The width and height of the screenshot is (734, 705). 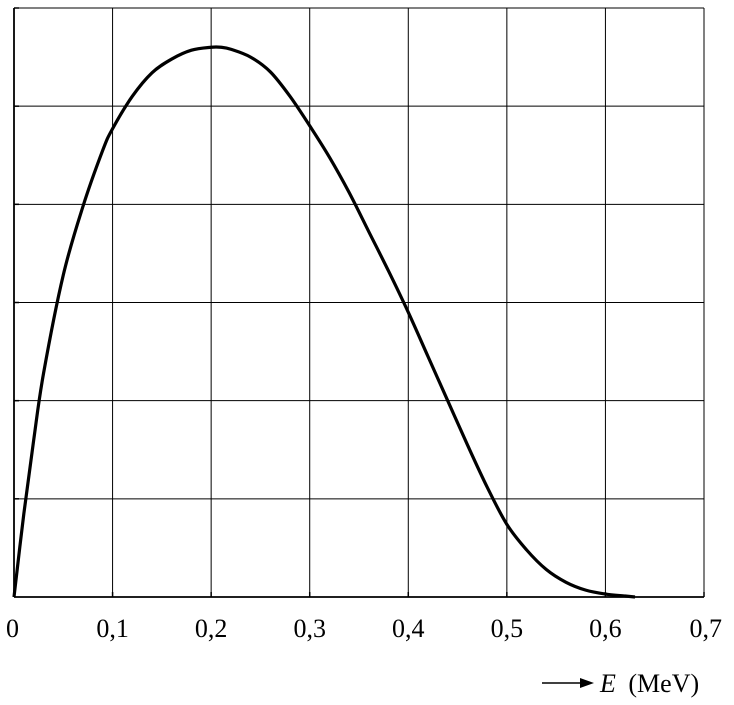 I want to click on x-tick-label: 0,6, so click(x=605, y=628).